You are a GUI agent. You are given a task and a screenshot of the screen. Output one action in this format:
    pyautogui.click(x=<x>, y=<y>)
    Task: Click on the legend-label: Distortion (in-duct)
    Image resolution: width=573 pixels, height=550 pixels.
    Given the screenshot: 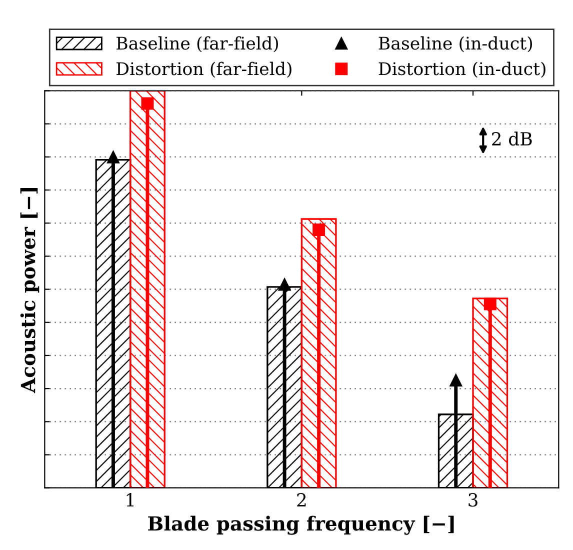 What is the action you would take?
    pyautogui.click(x=462, y=70)
    